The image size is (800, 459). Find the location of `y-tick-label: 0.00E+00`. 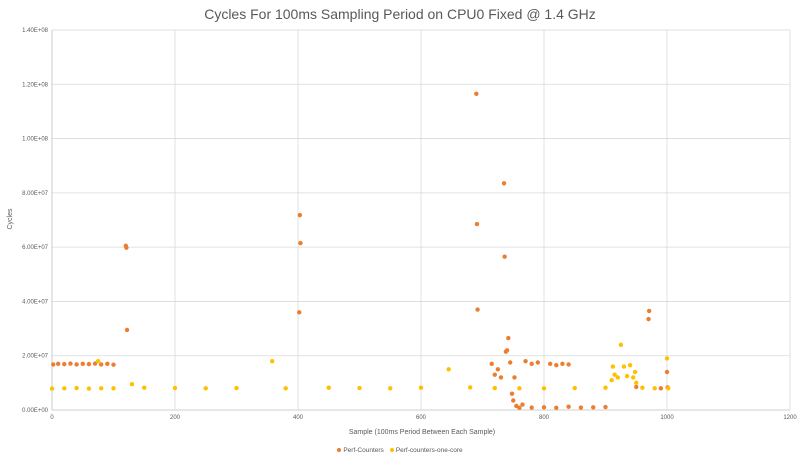

y-tick-label: 0.00E+00 is located at coordinates (35, 411).